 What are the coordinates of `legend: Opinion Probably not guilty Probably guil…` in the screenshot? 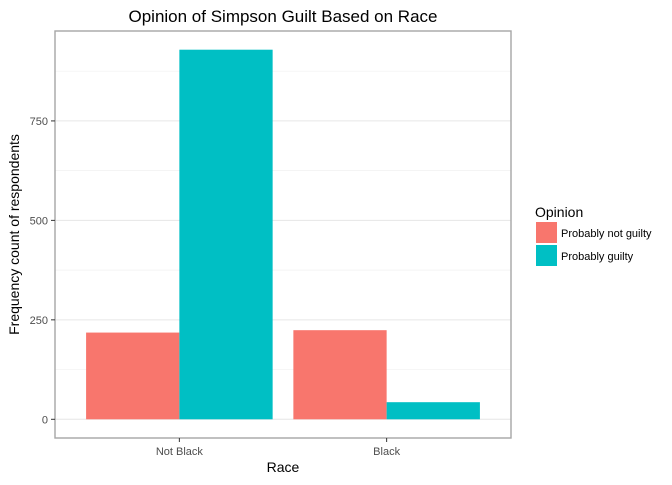 It's located at (593, 235).